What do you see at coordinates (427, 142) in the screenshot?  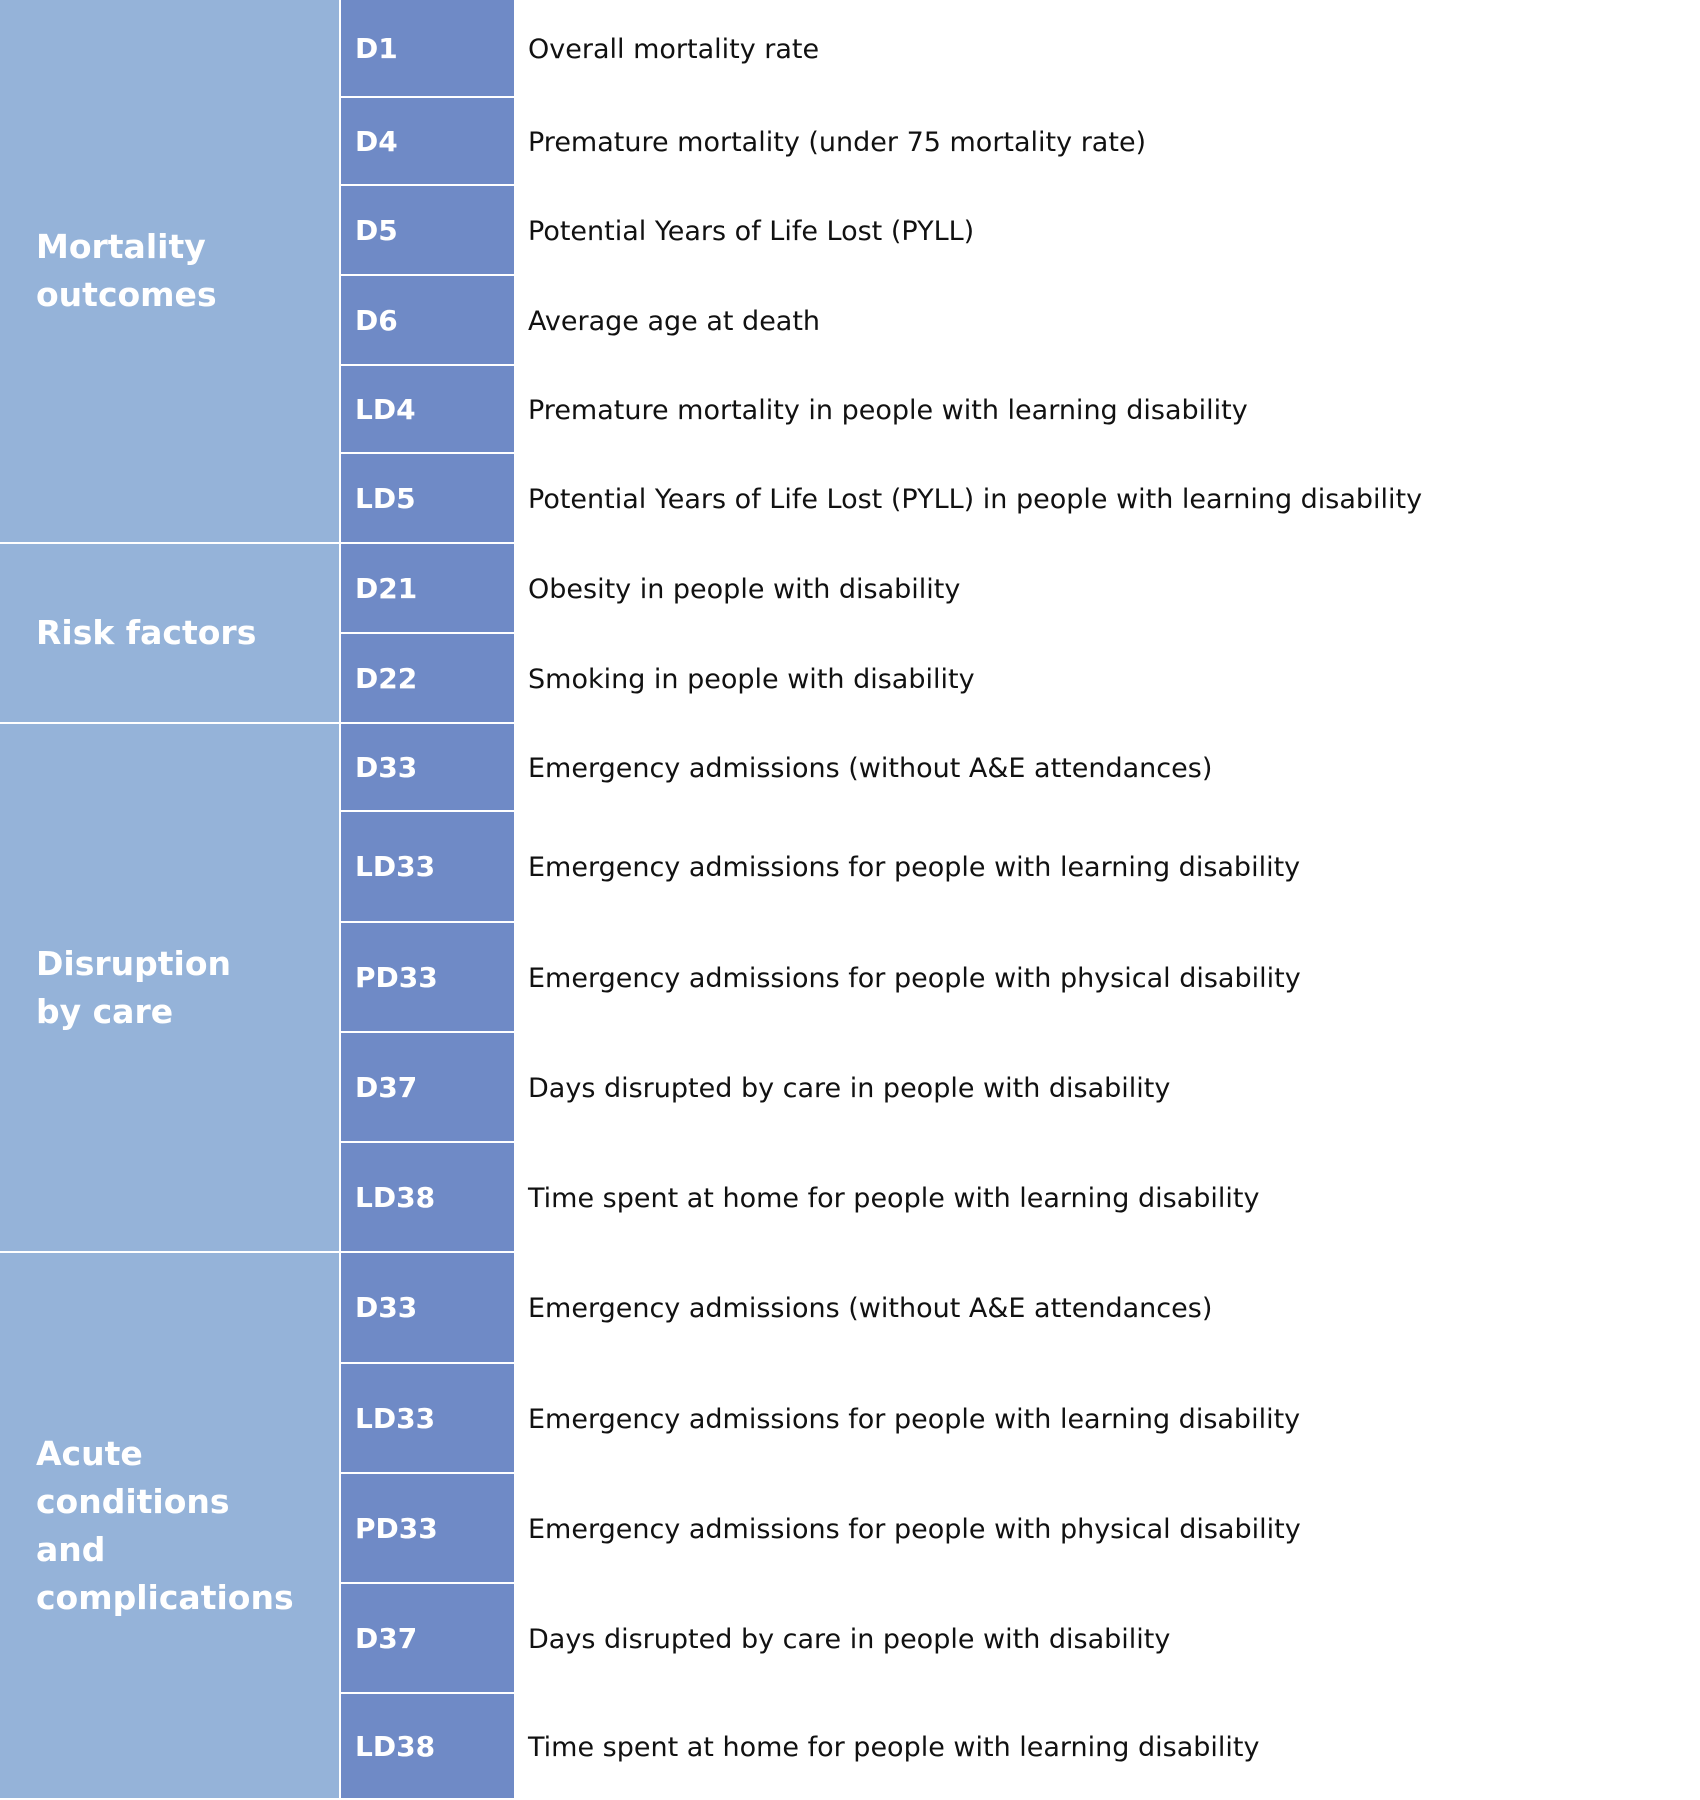 I see `indicator-code: D4` at bounding box center [427, 142].